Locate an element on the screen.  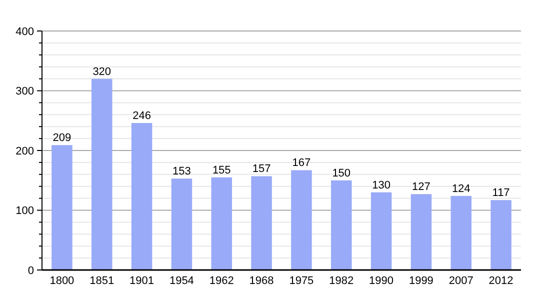
y-tick-label: 100 is located at coordinates (25, 211).